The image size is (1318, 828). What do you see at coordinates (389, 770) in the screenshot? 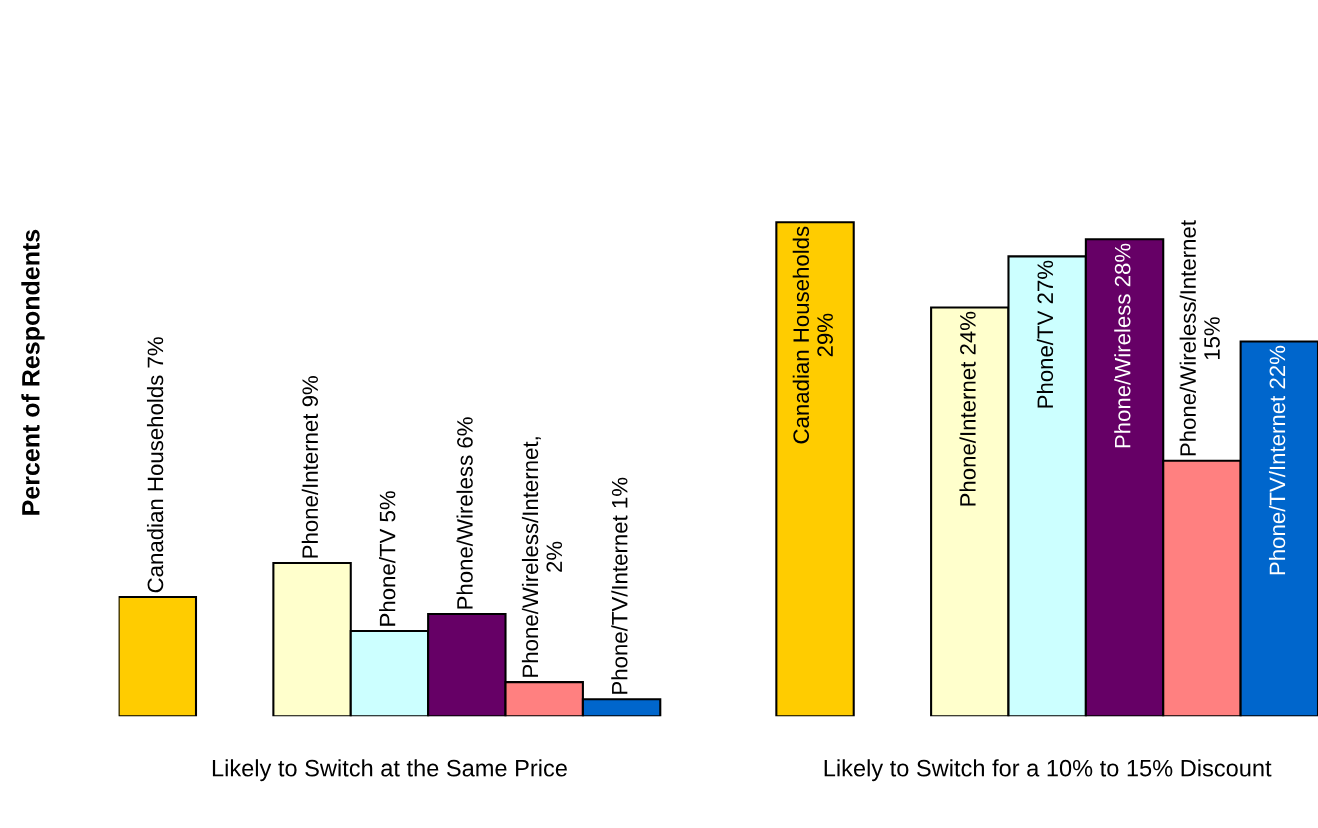
I see `x-tick-label: Likely to Switch at the Same Price` at bounding box center [389, 770].